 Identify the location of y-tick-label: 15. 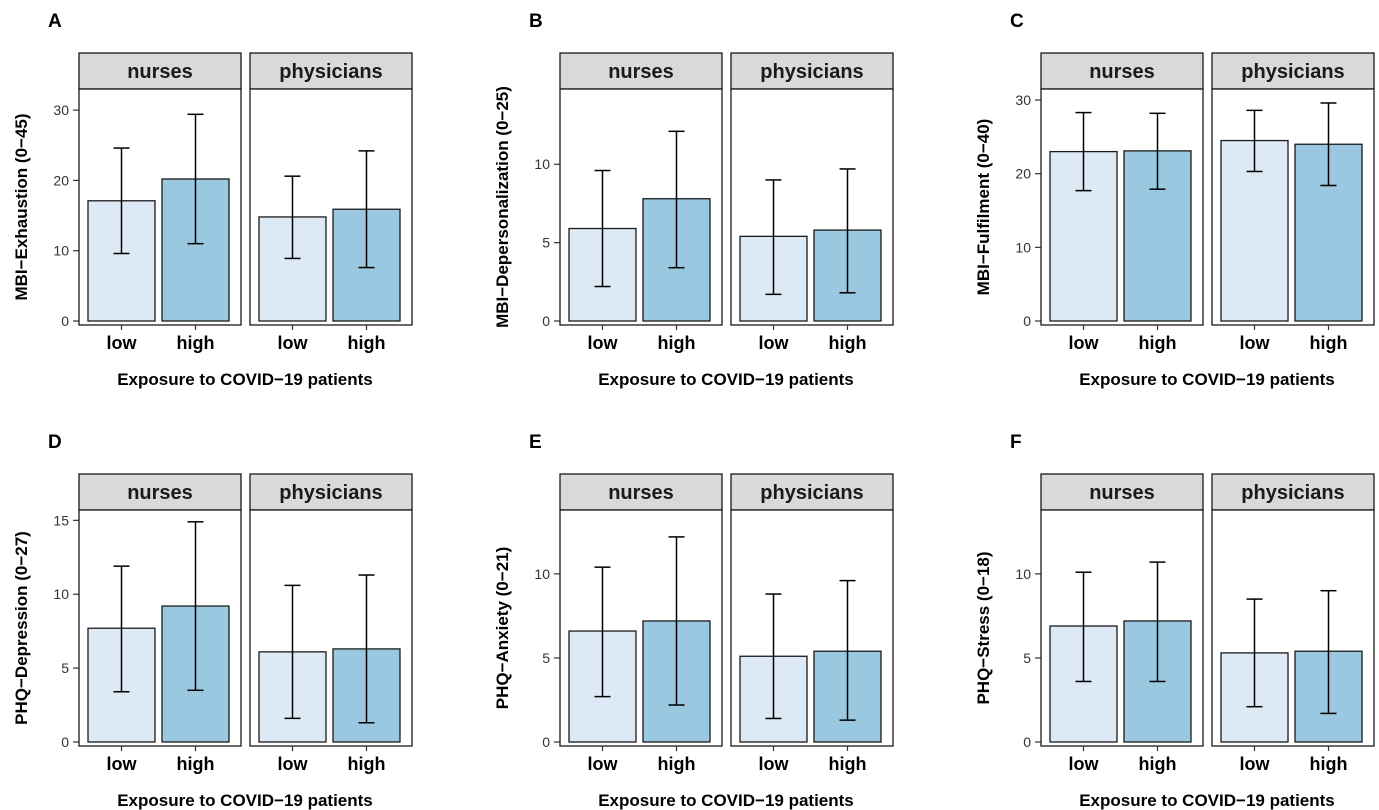
(61, 520).